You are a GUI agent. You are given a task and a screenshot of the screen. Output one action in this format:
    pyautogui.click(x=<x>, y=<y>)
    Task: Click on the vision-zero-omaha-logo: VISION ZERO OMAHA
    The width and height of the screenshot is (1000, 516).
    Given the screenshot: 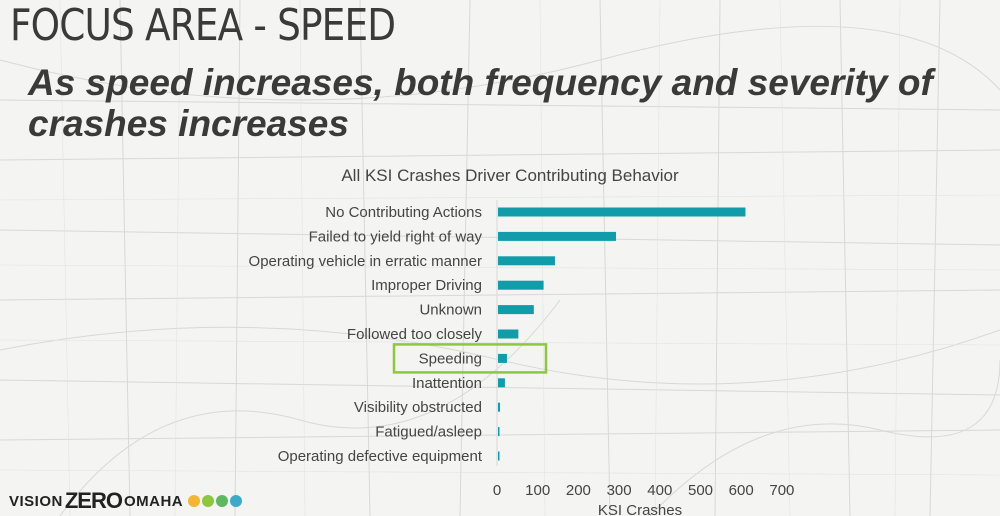 What is the action you would take?
    pyautogui.click(x=126, y=501)
    